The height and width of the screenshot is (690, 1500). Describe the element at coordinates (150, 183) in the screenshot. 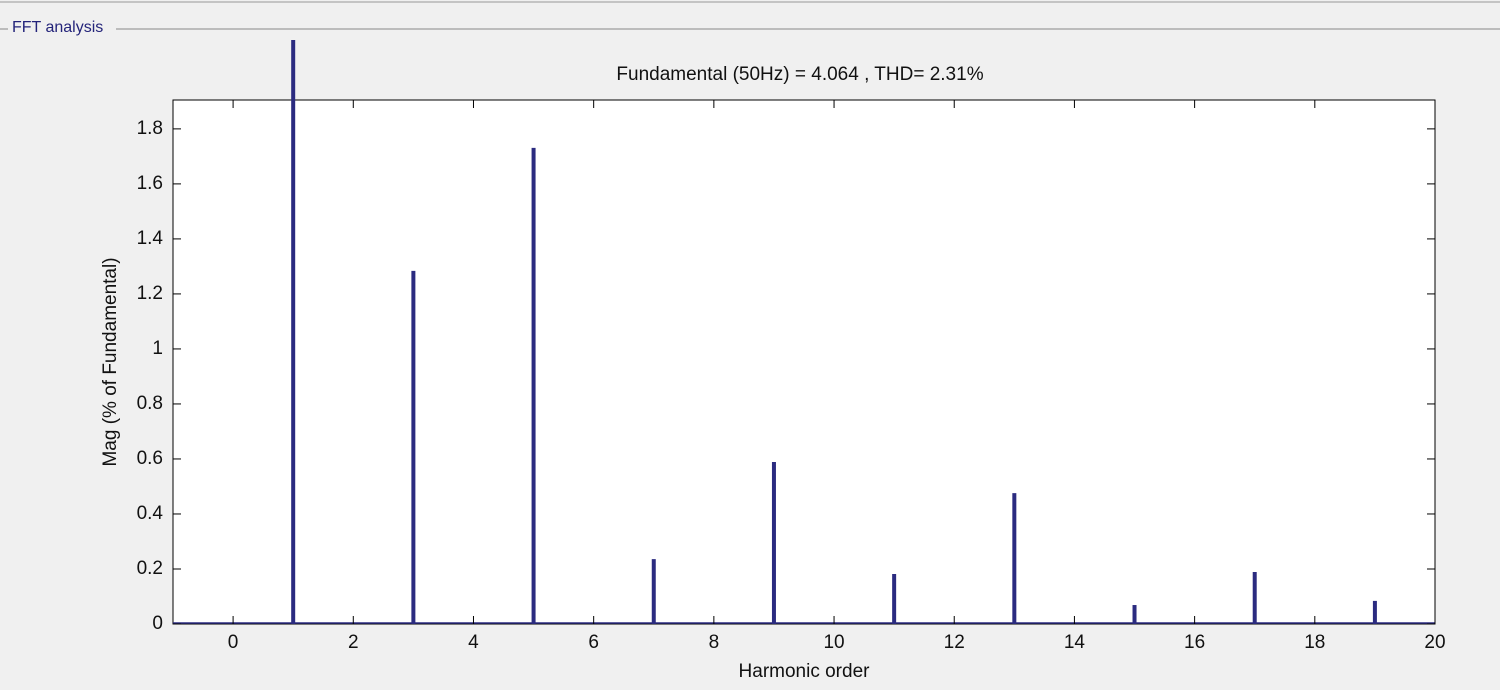

I see `y-tick-label: 1.6` at that location.